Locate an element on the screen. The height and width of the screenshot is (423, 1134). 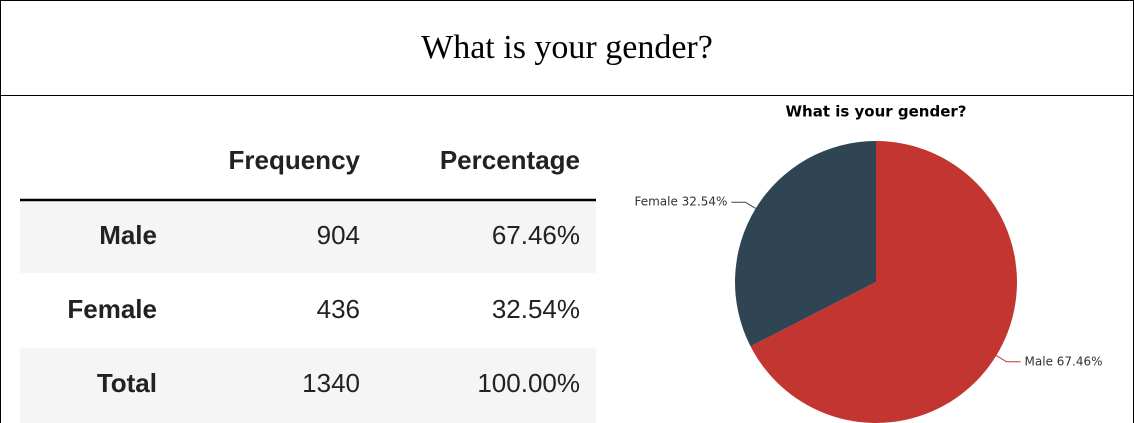
cell: 32.54% is located at coordinates (536, 309).